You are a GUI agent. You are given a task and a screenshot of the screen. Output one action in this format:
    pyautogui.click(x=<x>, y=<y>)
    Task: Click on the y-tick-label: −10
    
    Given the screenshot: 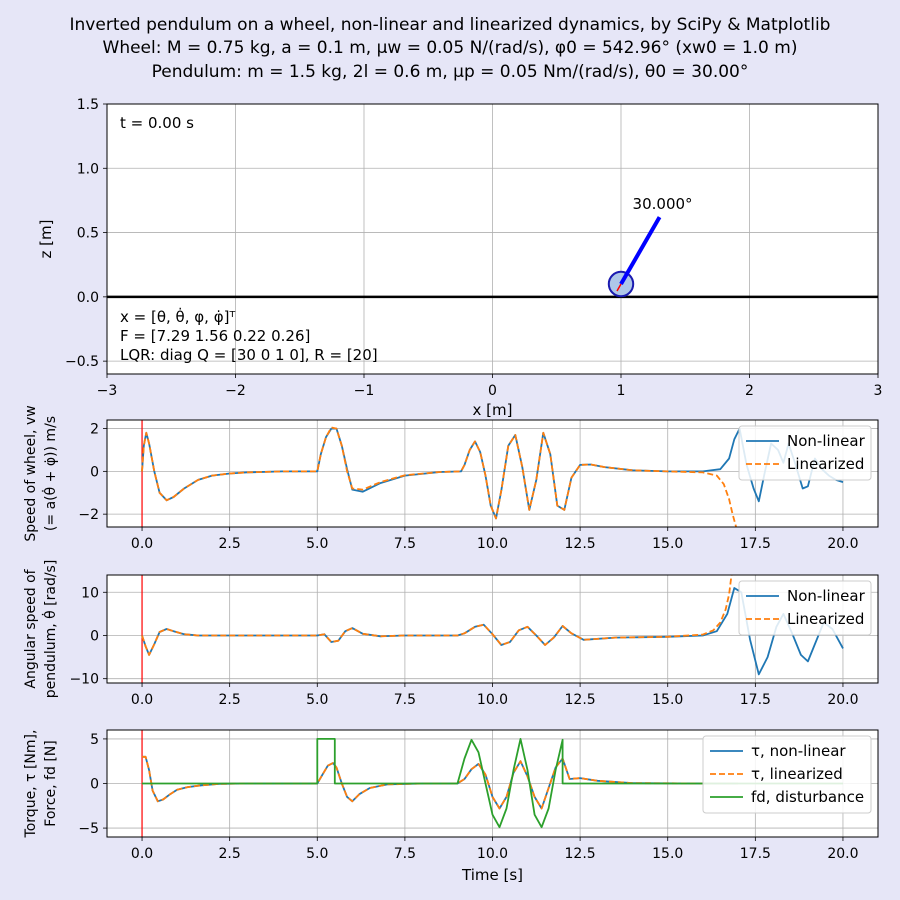 What is the action you would take?
    pyautogui.click(x=84, y=680)
    